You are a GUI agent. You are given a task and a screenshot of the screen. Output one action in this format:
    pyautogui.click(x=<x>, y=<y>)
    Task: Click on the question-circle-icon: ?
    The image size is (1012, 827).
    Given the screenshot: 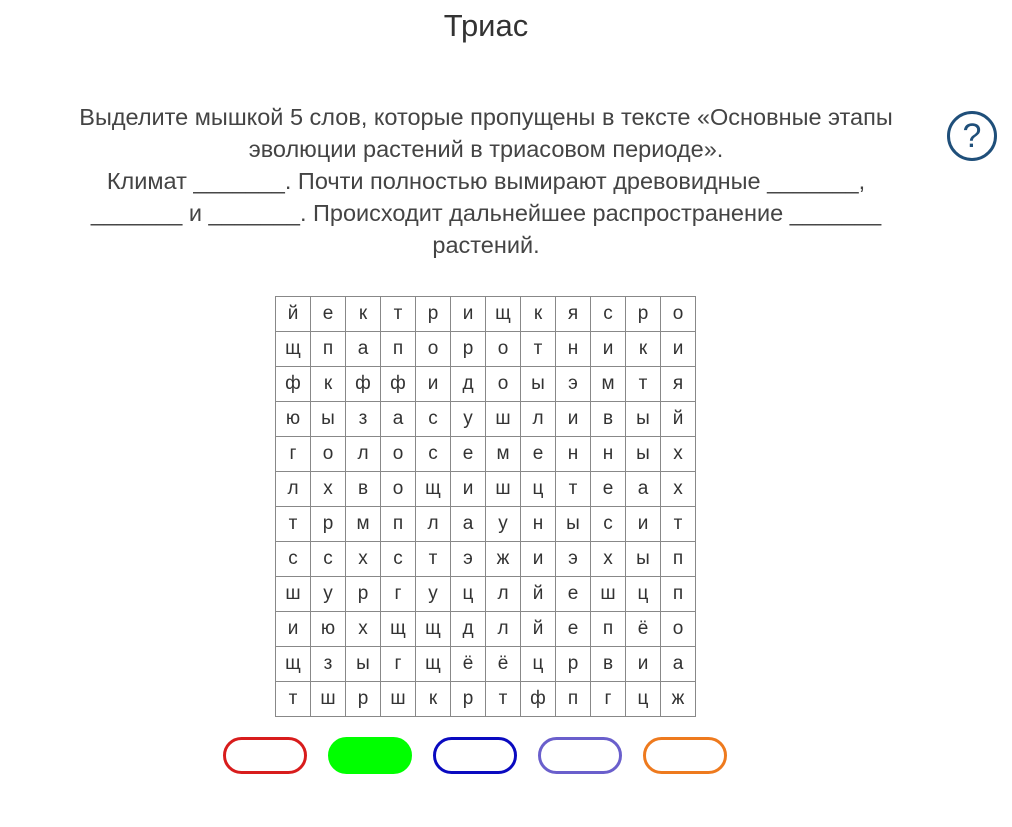 What is the action you would take?
    pyautogui.click(x=972, y=136)
    